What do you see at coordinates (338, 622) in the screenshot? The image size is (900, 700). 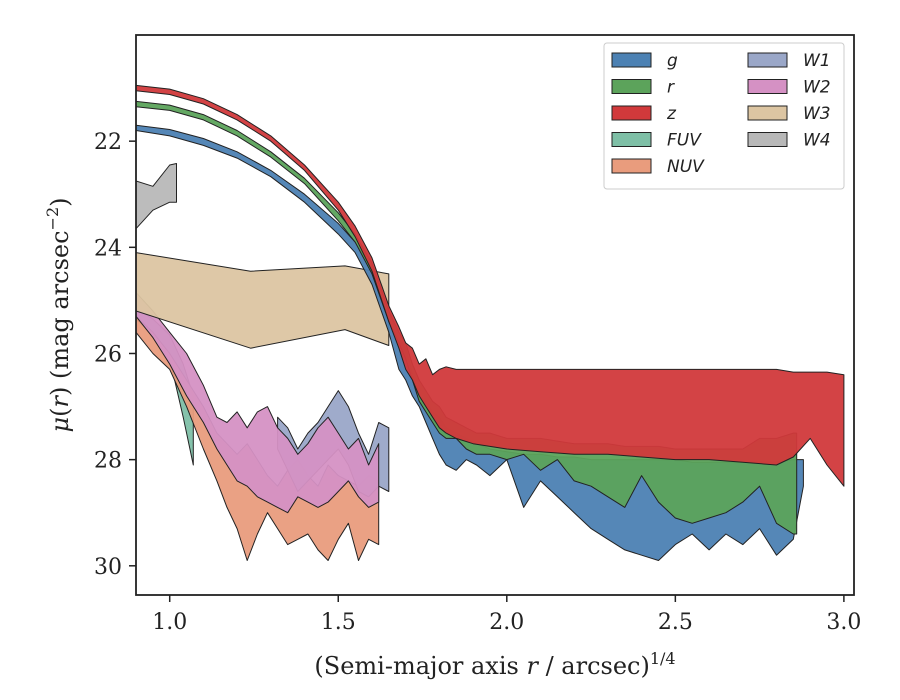 I see `x-tick-label: 1.5` at bounding box center [338, 622].